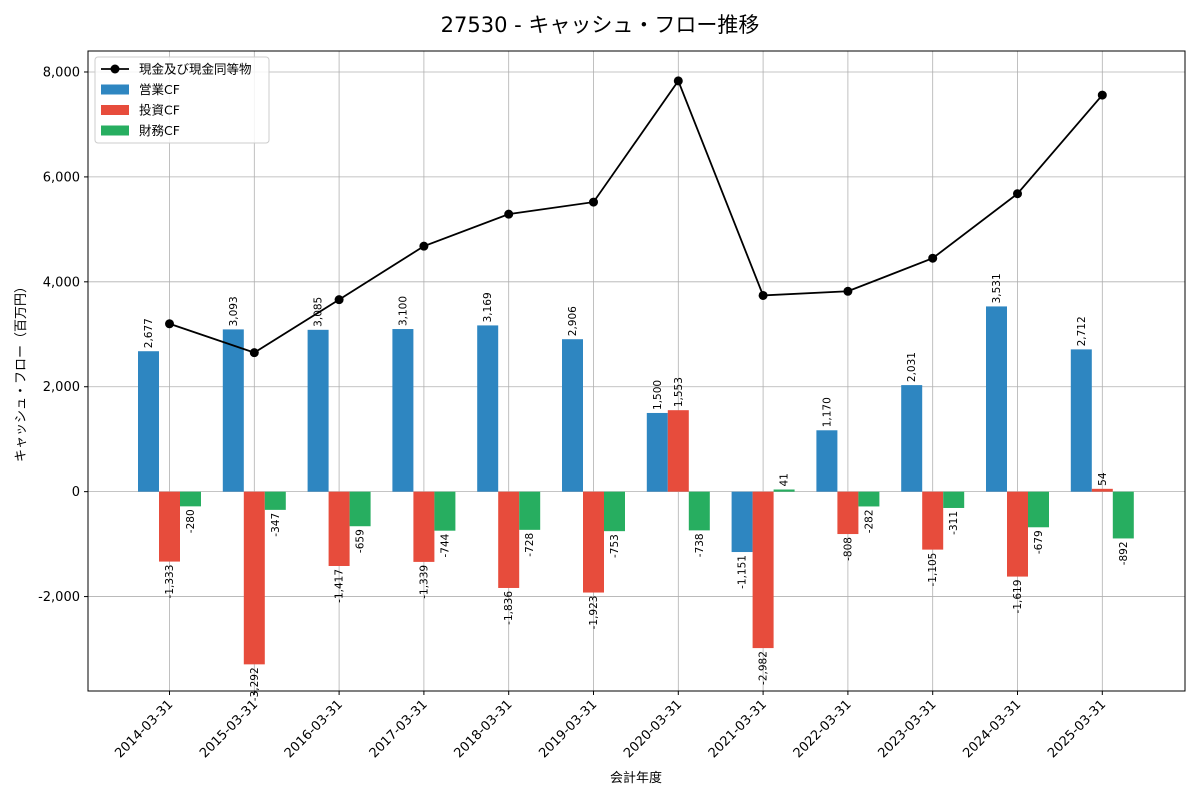  I want to click on x-tick-label: 2015-03-31, so click(229, 729).